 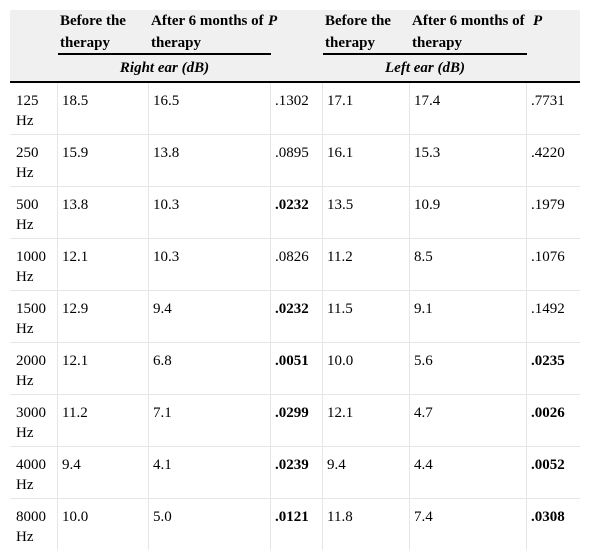 What do you see at coordinates (34, 524) in the screenshot?
I see `frequency-cell: 8000 Hz` at bounding box center [34, 524].